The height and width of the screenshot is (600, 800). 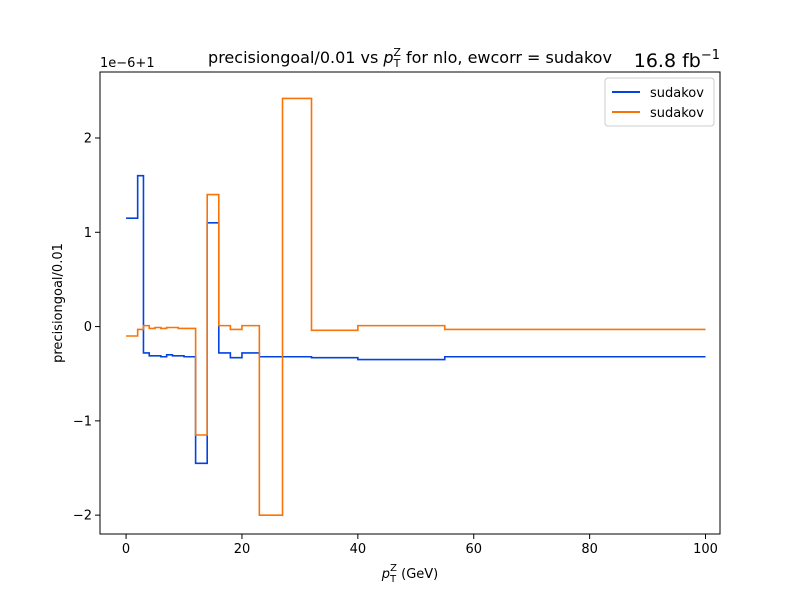 What do you see at coordinates (58, 303) in the screenshot?
I see `y-axis-label: precisiongoal/0.01` at bounding box center [58, 303].